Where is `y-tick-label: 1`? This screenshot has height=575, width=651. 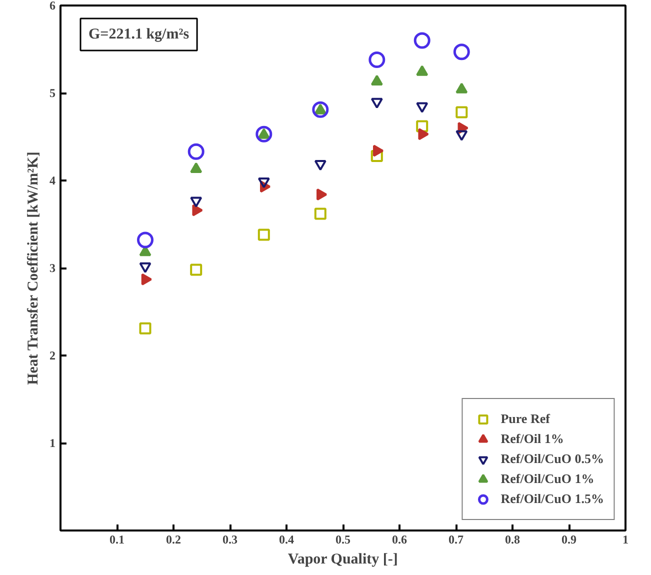
y-tick-label: 1 is located at coordinates (53, 443).